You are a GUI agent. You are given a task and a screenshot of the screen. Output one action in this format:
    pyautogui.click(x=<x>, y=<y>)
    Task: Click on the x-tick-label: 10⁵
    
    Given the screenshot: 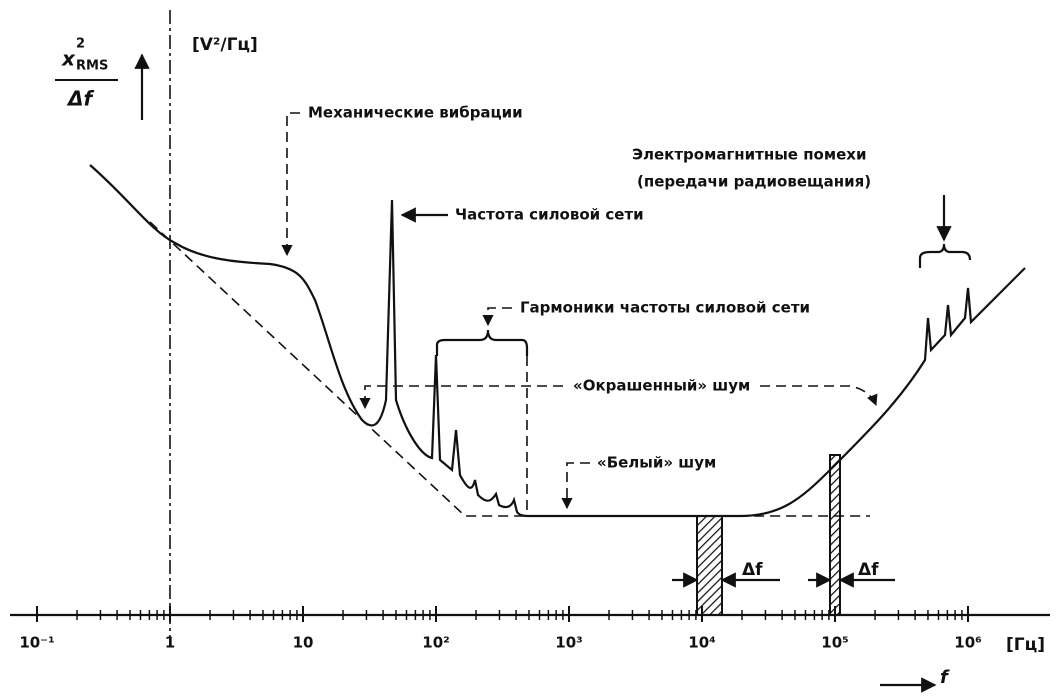 What is the action you would take?
    pyautogui.click(x=834, y=643)
    